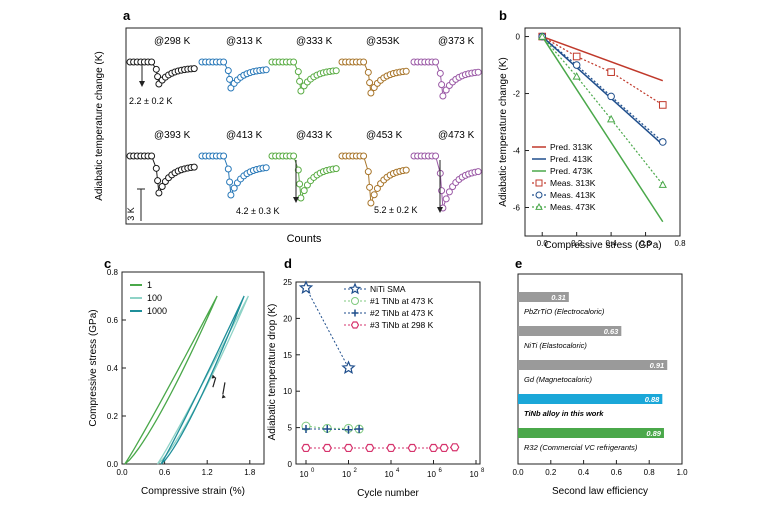 This screenshot has height=512, width=768. Describe the element at coordinates (154, 298) in the screenshot. I see `legend-label: 100` at that location.